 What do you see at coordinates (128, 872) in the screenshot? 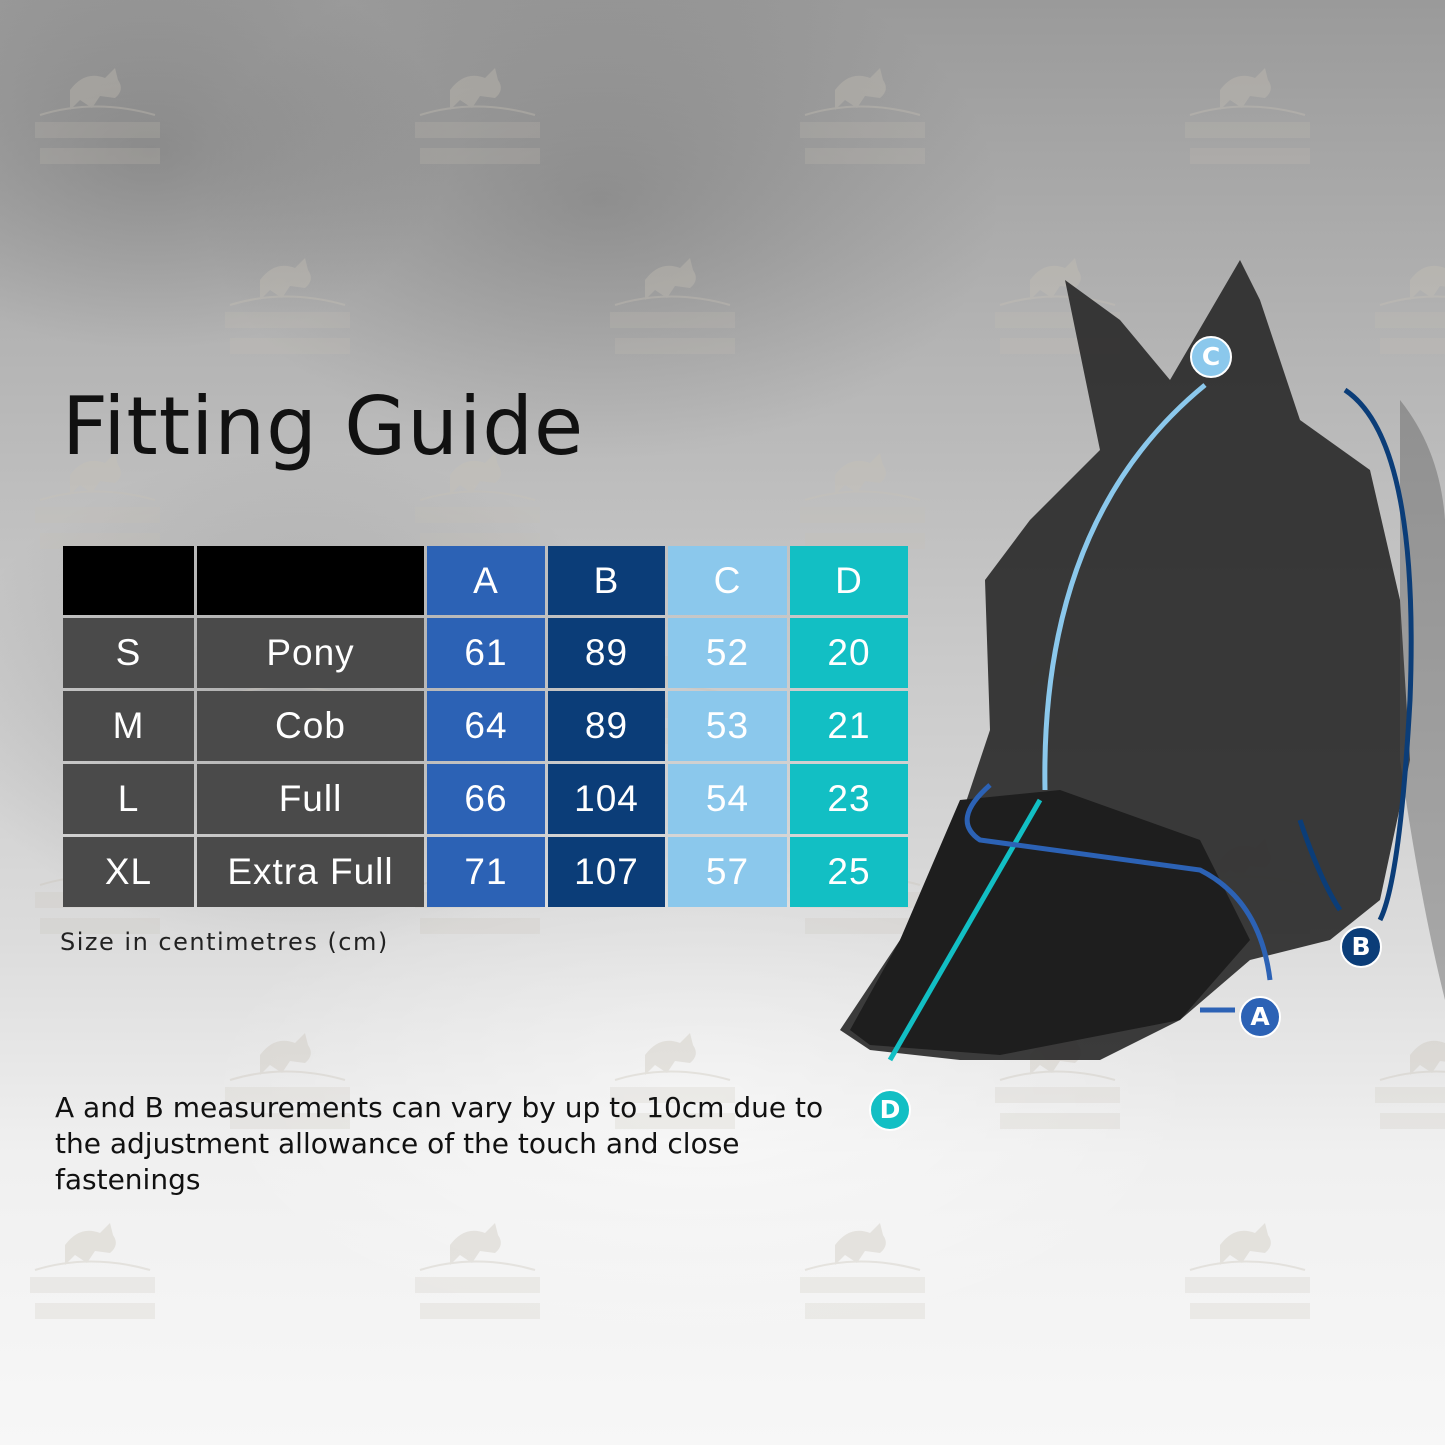
I see `size-cell: XL` at bounding box center [128, 872].